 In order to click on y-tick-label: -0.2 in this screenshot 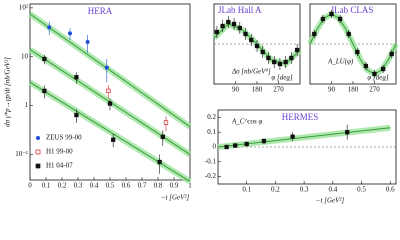, I will do `click(211, 176)`.